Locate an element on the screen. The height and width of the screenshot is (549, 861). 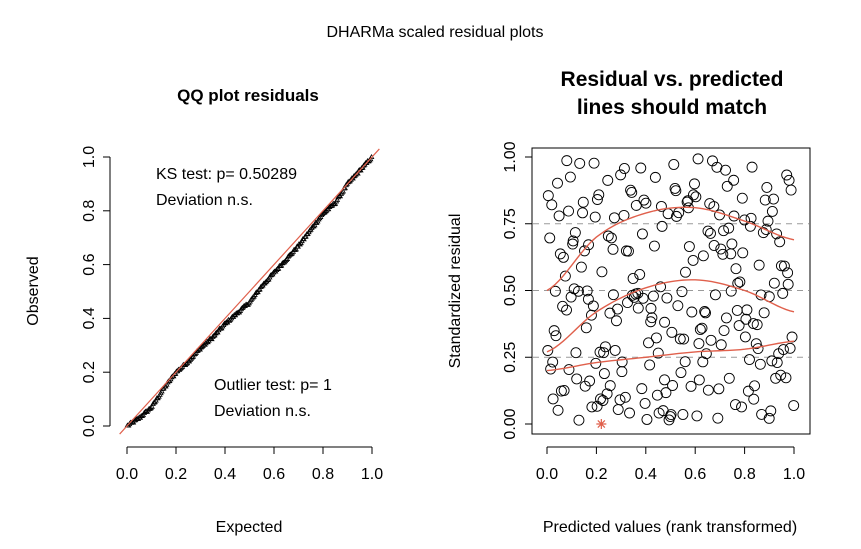
qq-y-tick-label: 0.2 is located at coordinates (89, 372).